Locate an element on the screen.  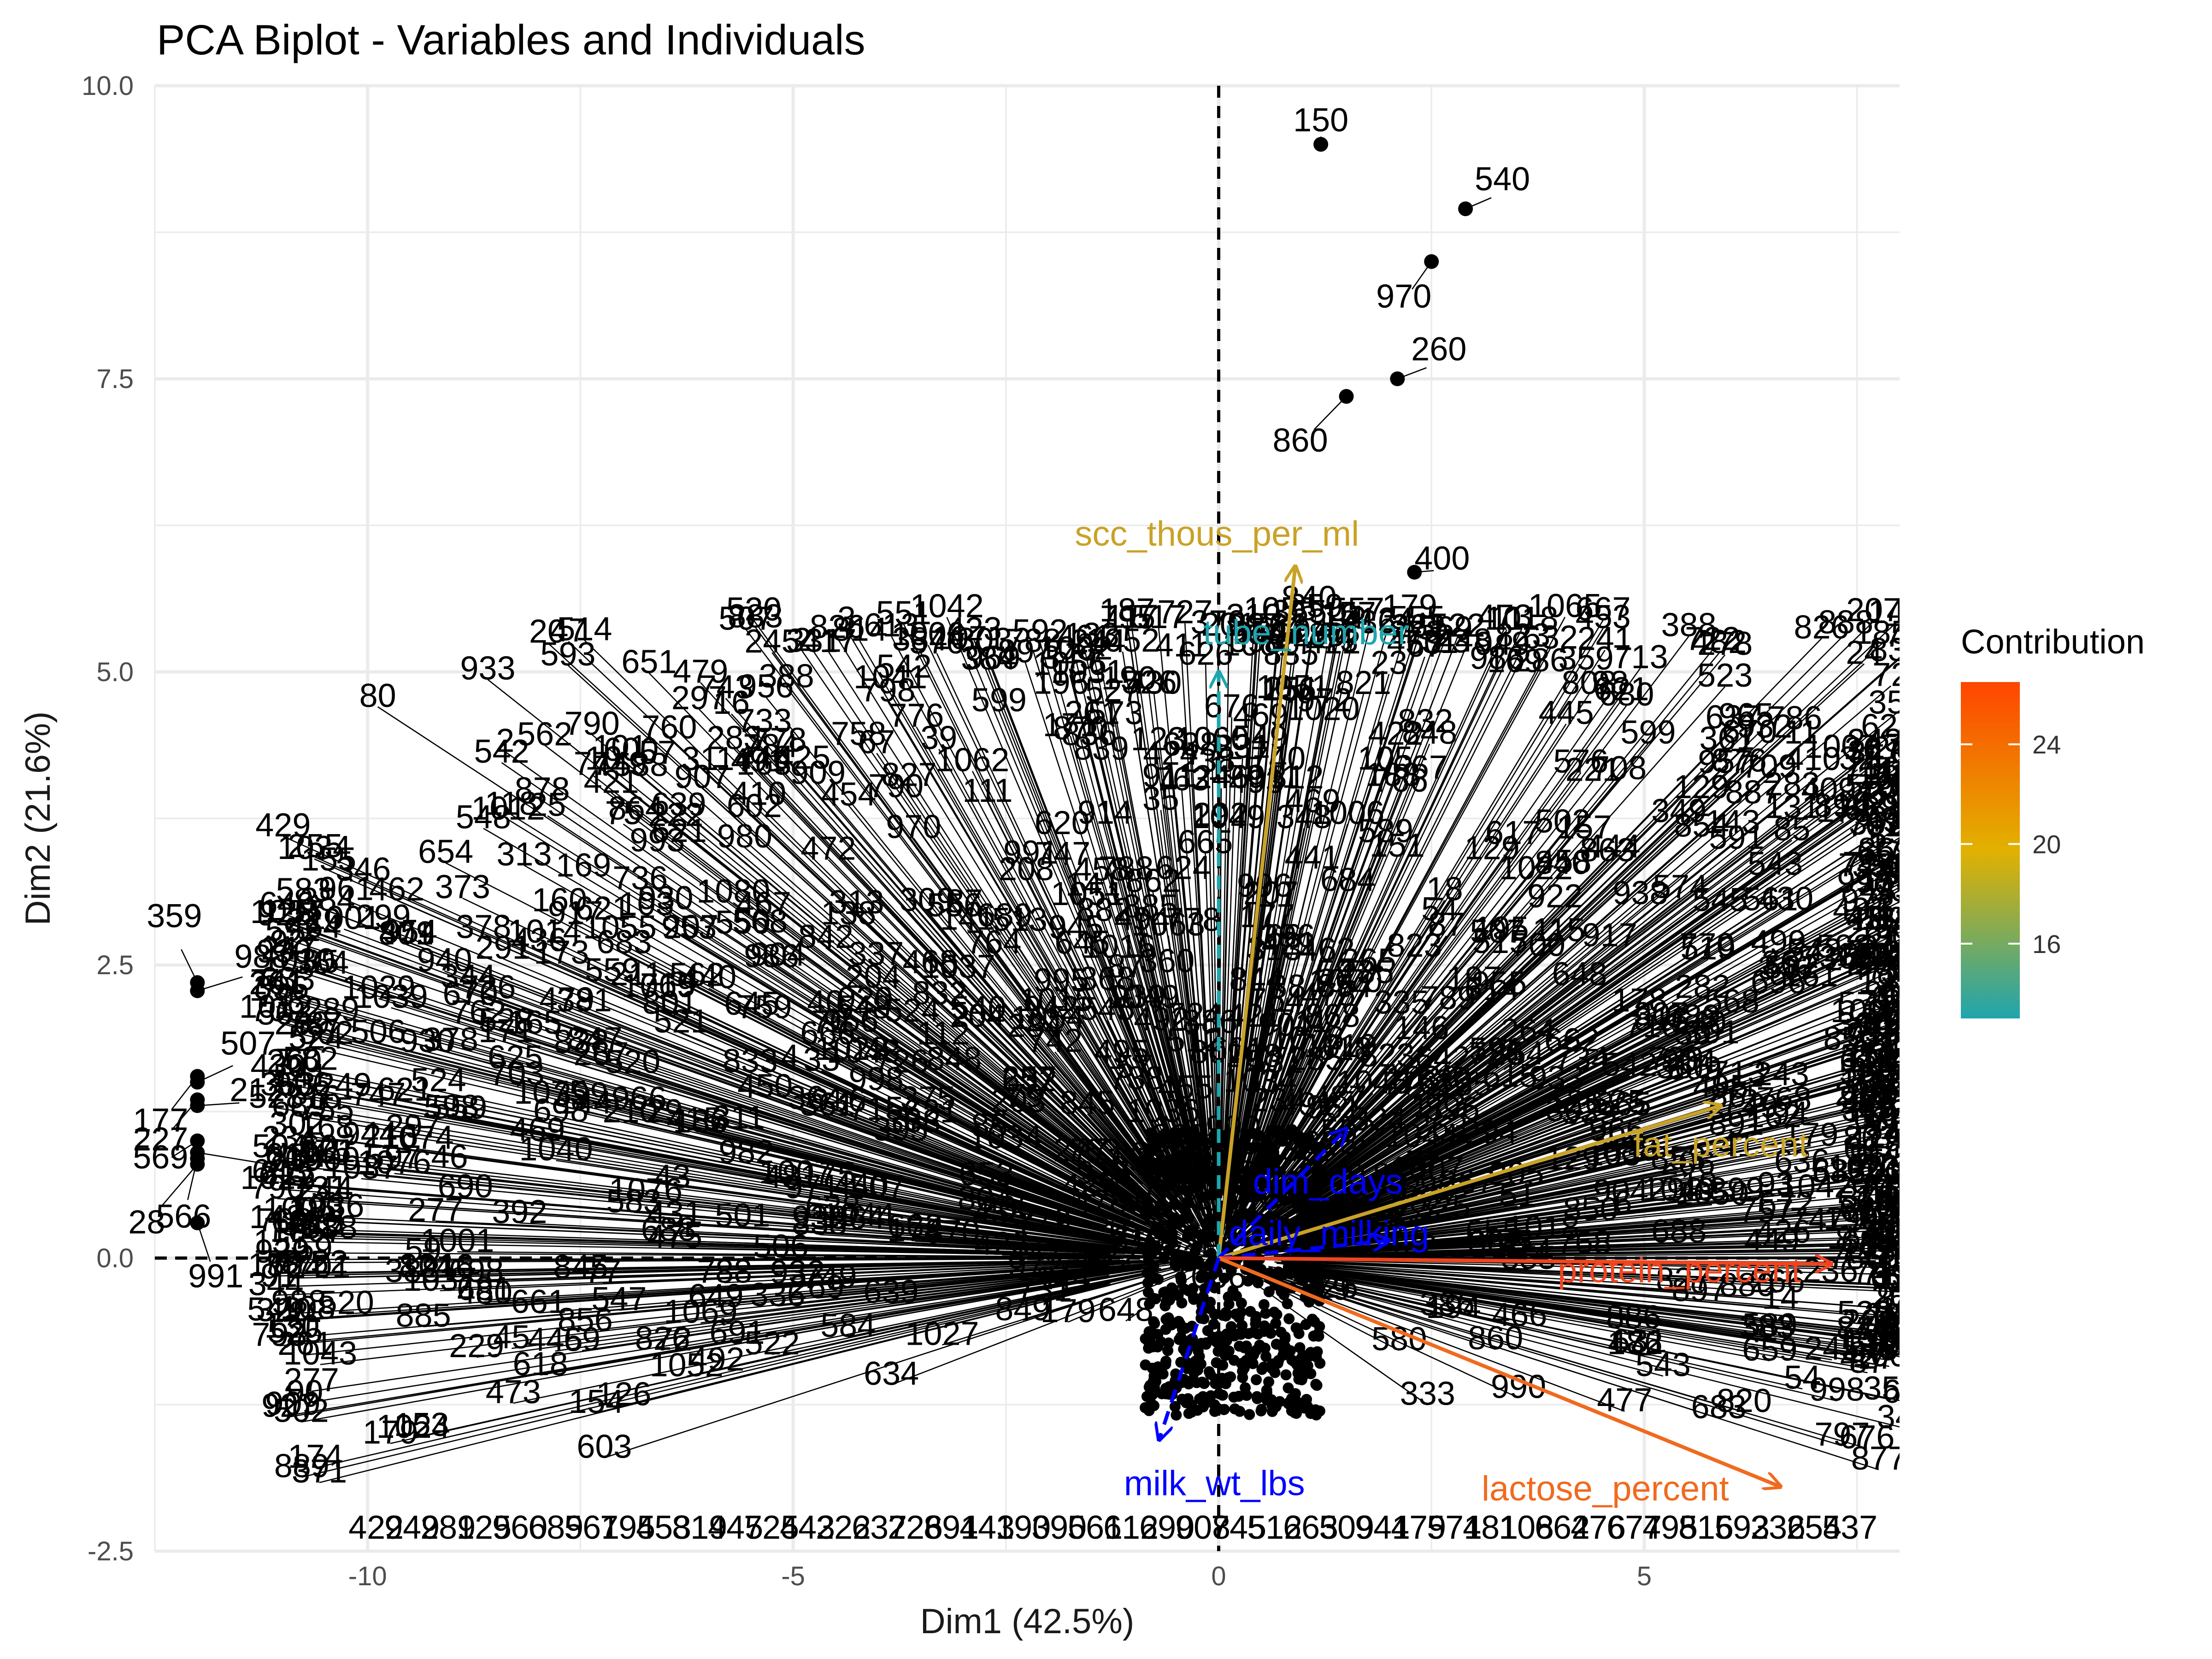
individual-label-260: 260 is located at coordinates (1438, 349).